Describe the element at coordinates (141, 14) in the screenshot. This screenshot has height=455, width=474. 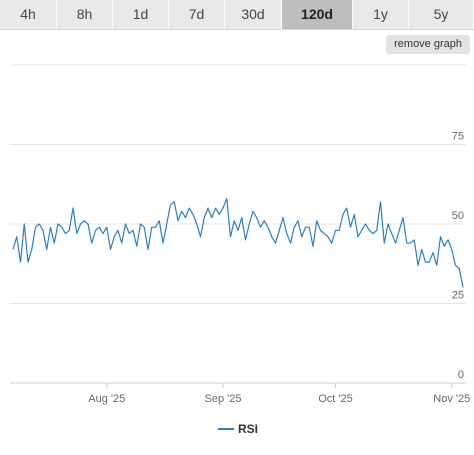
I see `tab-1d: 1d` at that location.